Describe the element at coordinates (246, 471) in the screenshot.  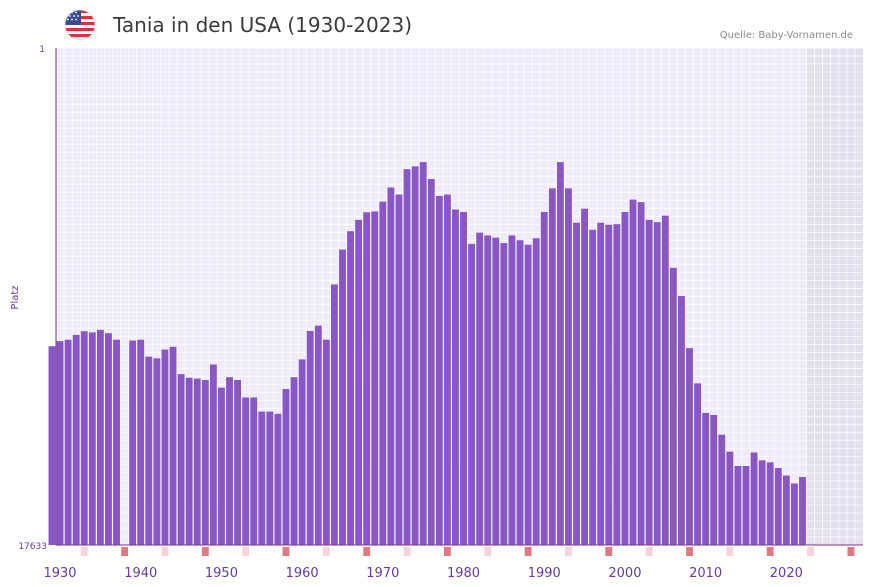
I see `bar-1953` at that location.